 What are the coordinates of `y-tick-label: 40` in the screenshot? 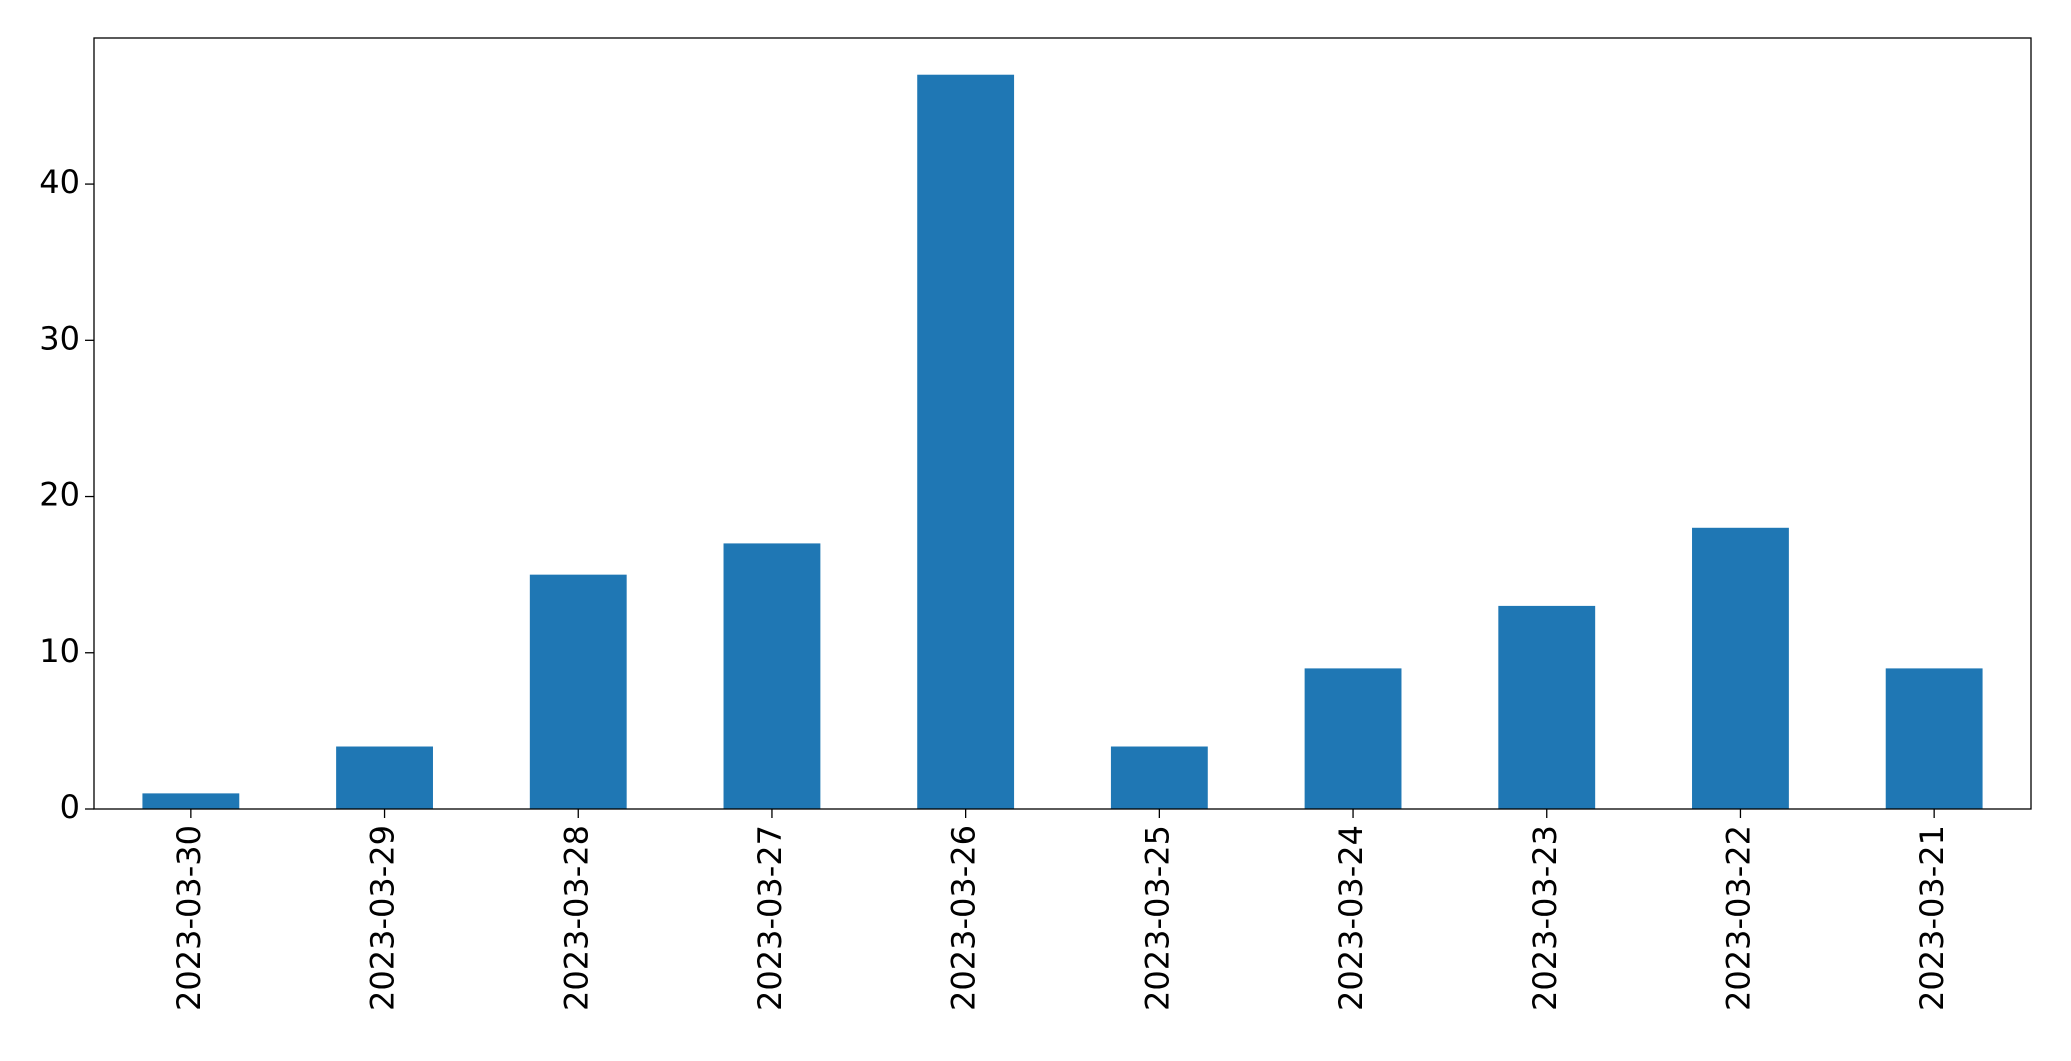 It's located at (59, 182).